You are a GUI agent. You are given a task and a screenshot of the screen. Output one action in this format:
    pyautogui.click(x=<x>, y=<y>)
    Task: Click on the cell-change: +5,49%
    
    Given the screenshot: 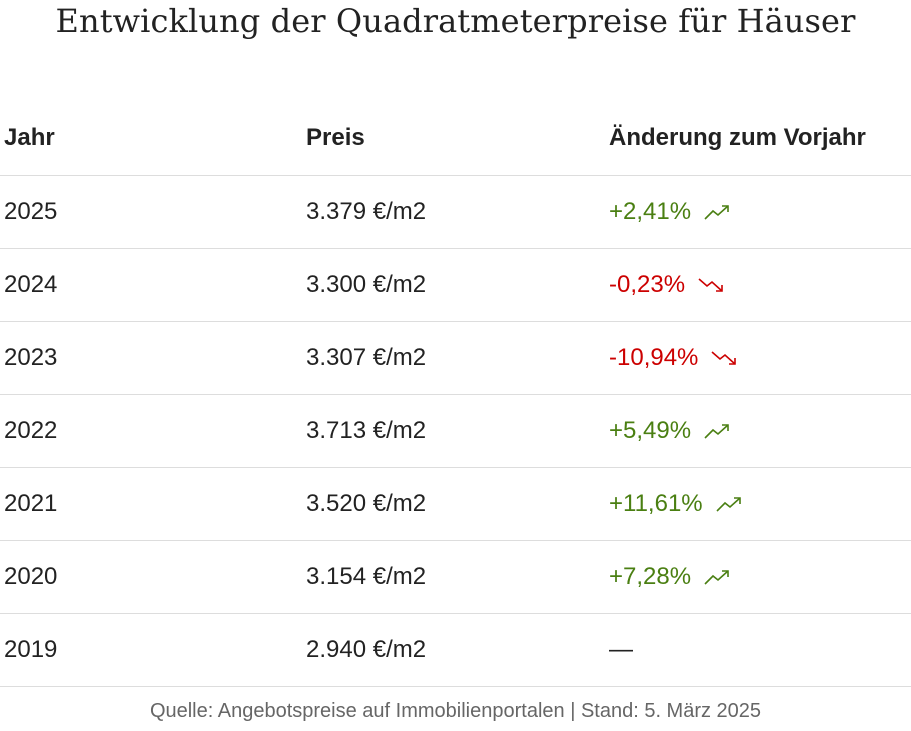 What is the action you would take?
    pyautogui.click(x=670, y=431)
    